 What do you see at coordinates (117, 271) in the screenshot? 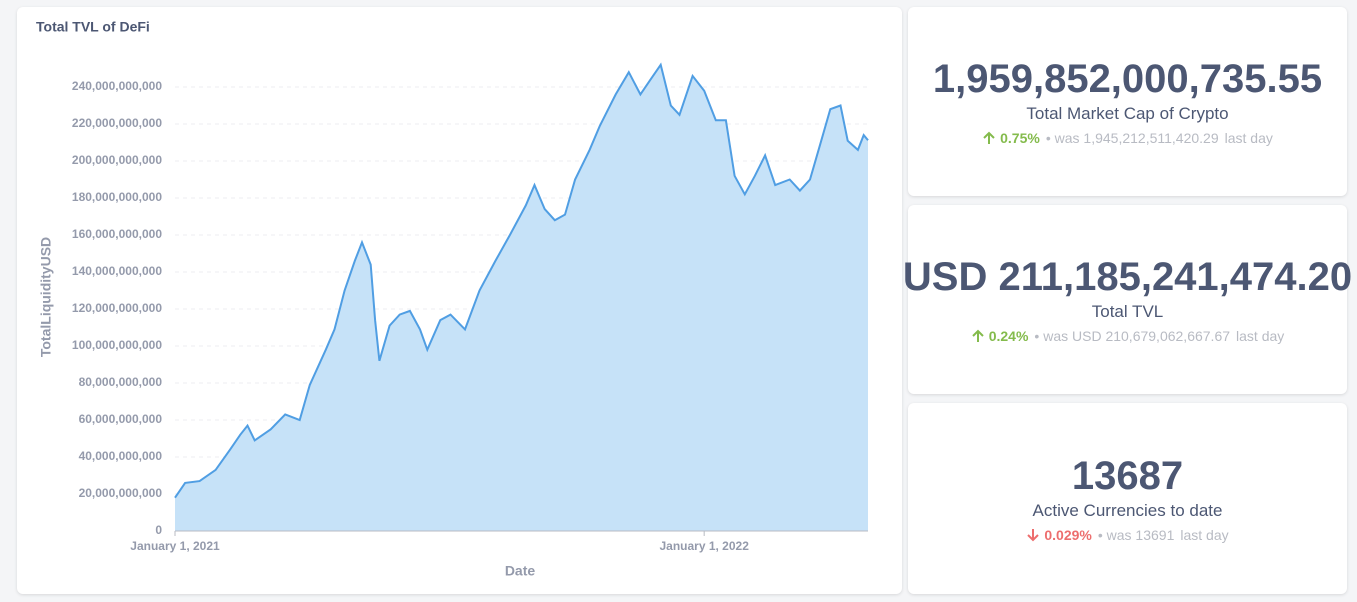
I see `y-tick-label: 140,000,000,000` at bounding box center [117, 271].